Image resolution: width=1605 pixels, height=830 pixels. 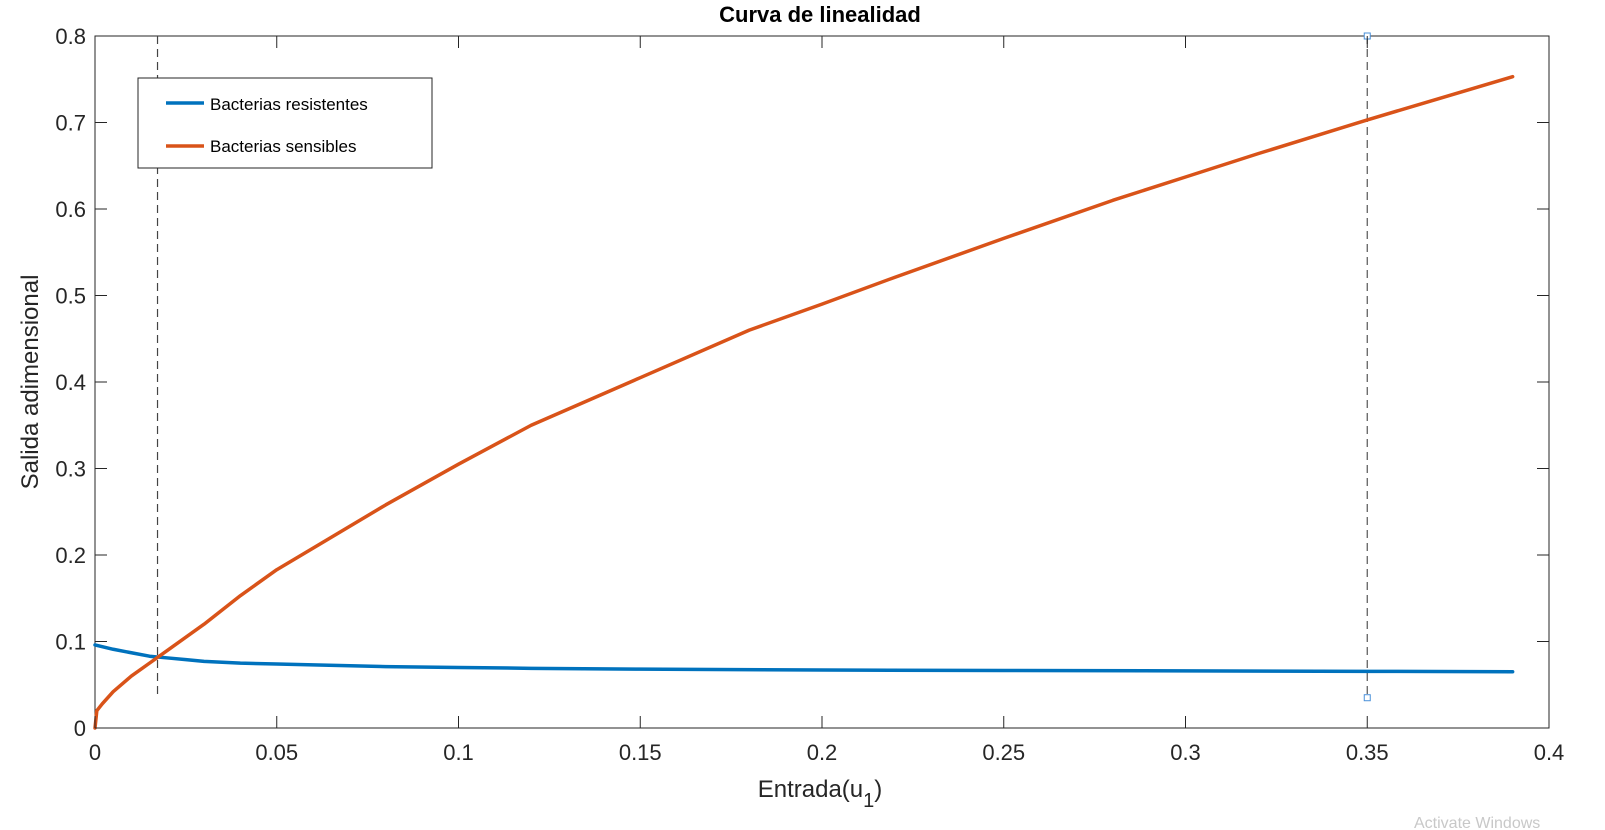 I want to click on legend-label-resistentes: Bacterias resistentes, so click(x=289, y=104).